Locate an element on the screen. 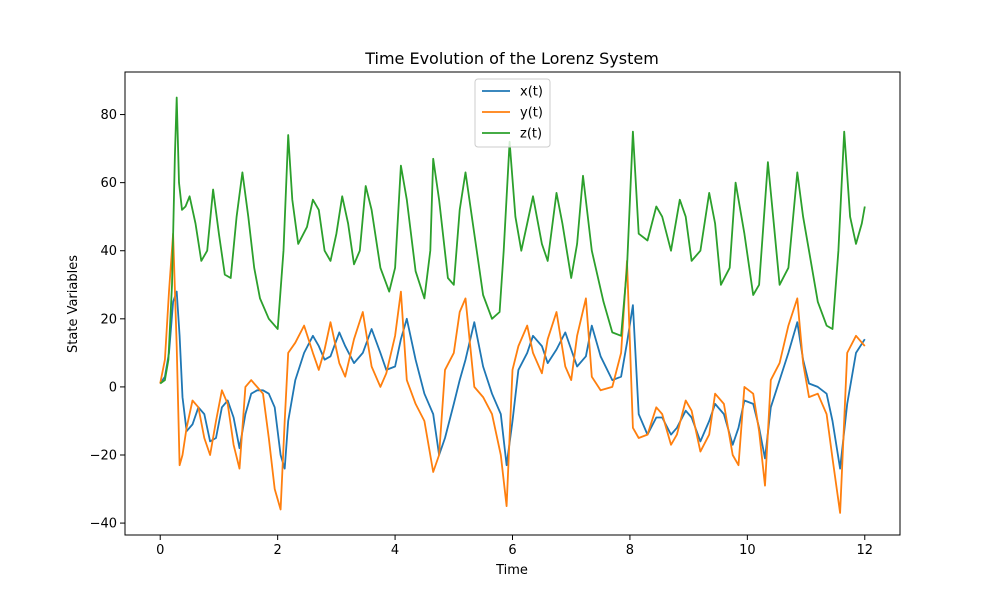 The width and height of the screenshot is (1000, 600). legend-box is located at coordinates (512, 113).